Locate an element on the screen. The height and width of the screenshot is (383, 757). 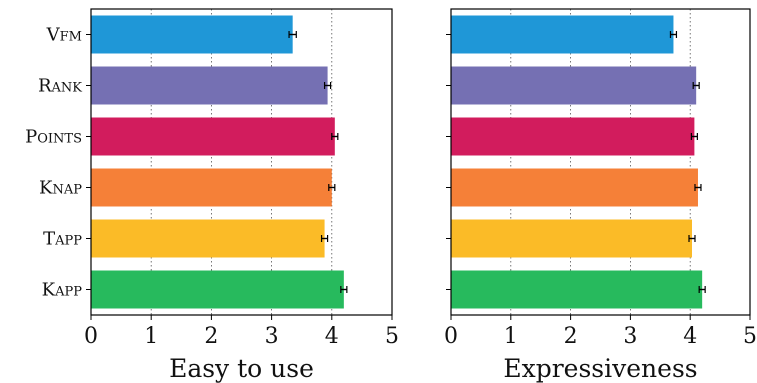
category-label: Rank is located at coordinates (60, 86).